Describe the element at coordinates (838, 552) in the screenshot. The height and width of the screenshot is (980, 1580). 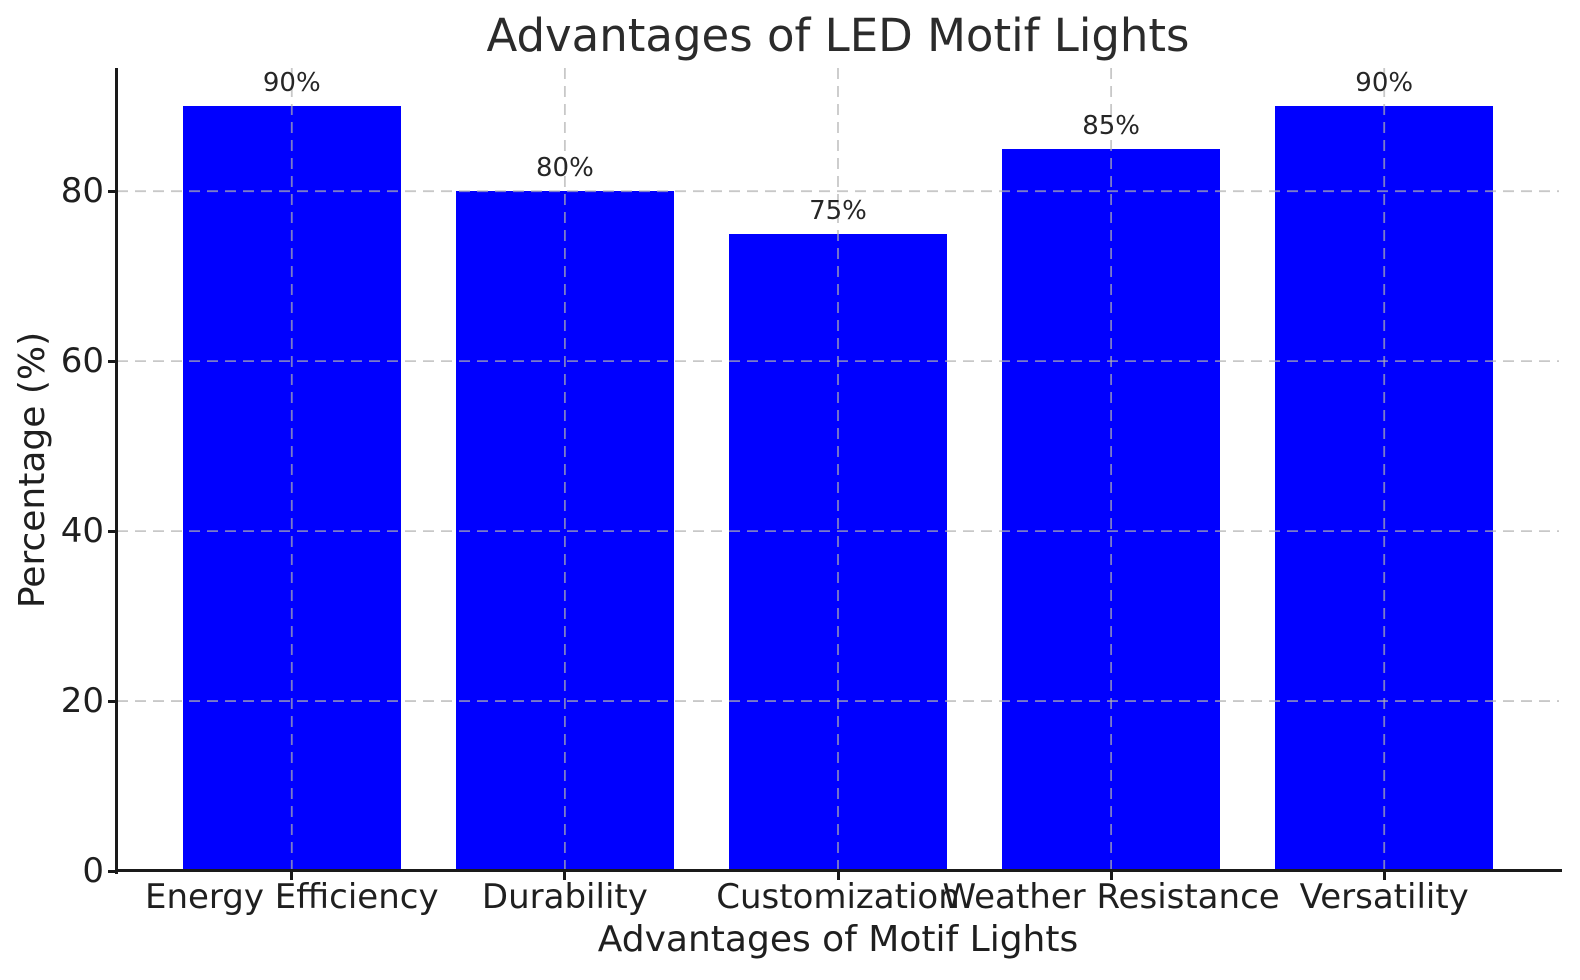
I see `bar-customization` at that location.